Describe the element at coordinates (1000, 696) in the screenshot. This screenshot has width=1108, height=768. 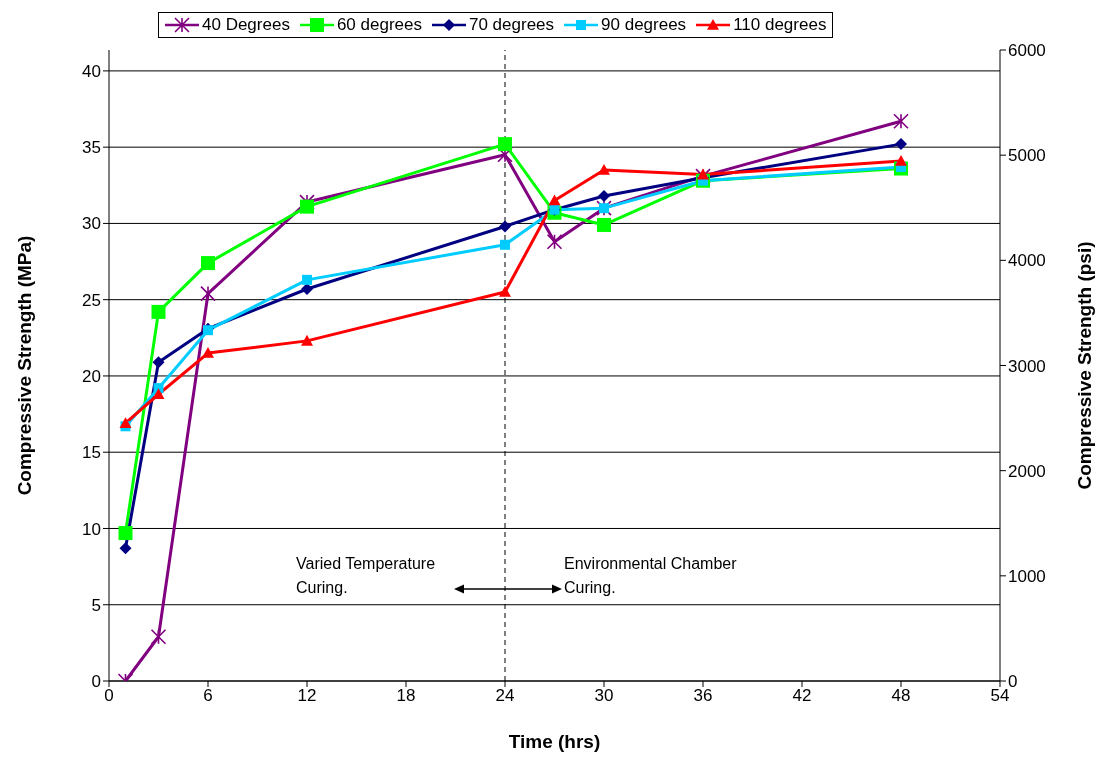
I see `x-tick-label: 54` at that location.